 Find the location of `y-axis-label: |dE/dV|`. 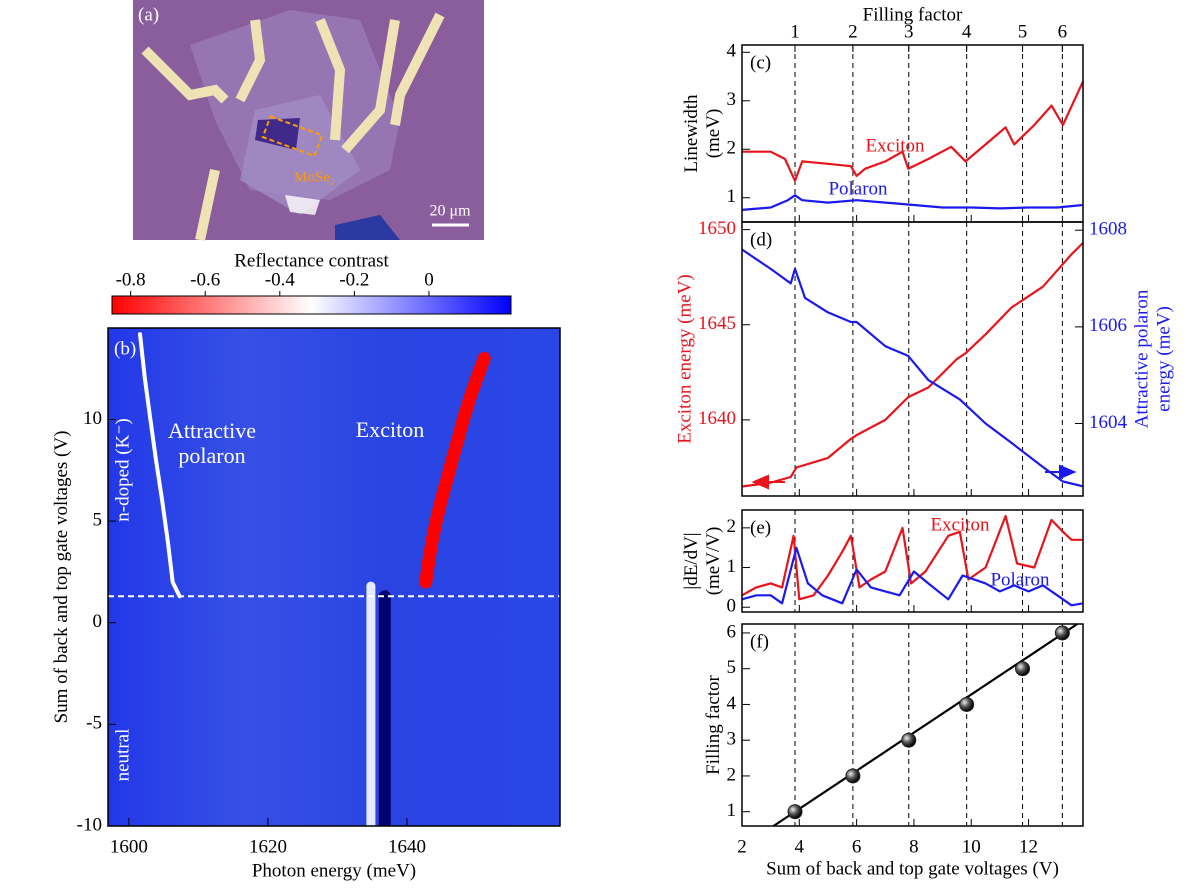

y-axis-label: |dE/dV| is located at coordinates (691, 560).